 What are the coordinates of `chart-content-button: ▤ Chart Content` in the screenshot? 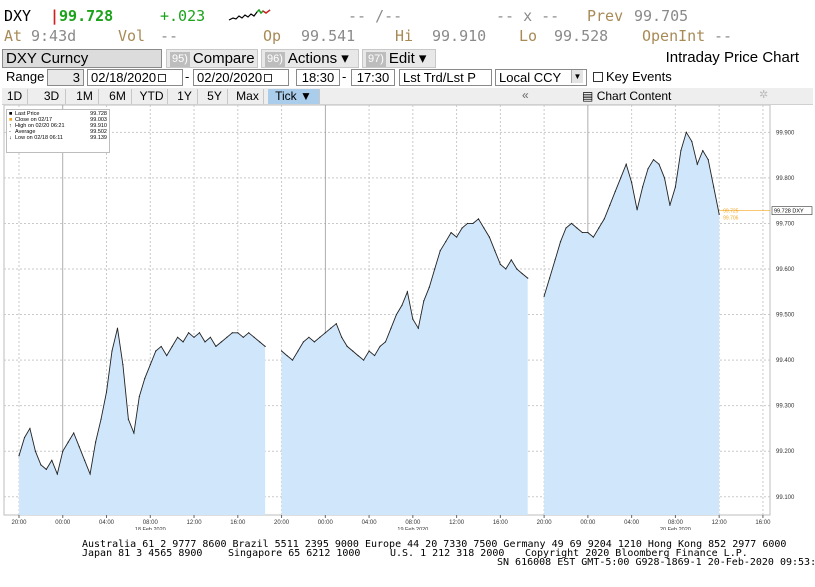 It's located at (672, 96).